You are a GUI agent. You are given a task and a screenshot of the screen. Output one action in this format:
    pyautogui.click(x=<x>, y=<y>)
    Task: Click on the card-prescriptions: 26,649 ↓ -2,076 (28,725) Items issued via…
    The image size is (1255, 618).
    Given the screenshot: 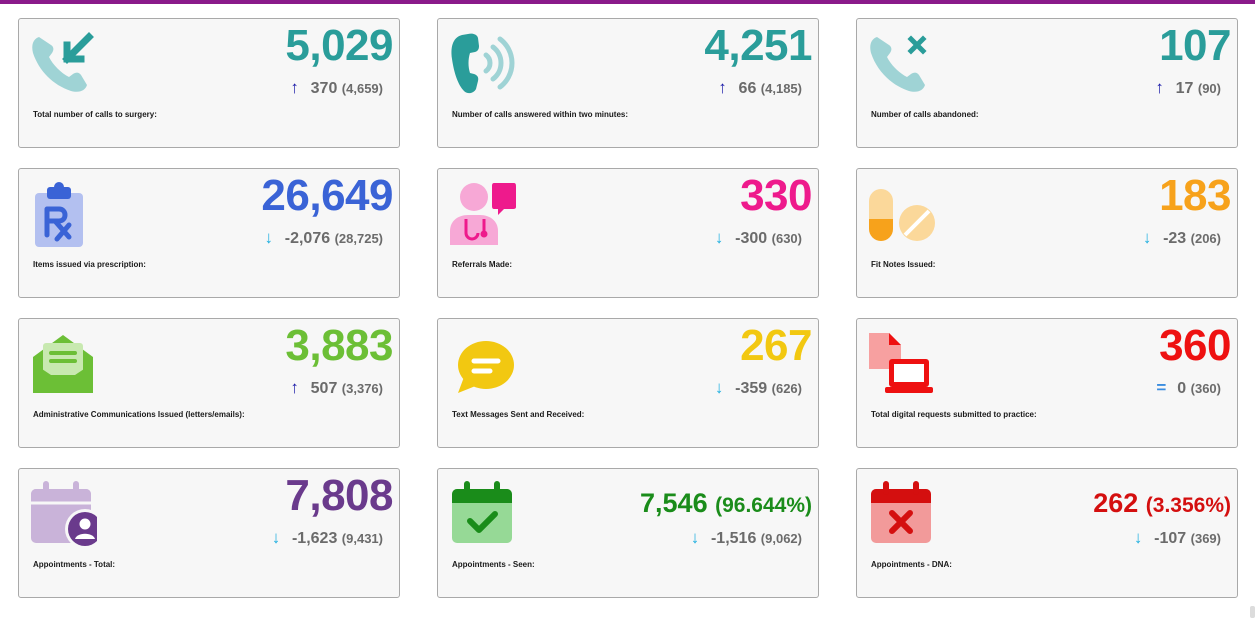 What is the action you would take?
    pyautogui.click(x=209, y=233)
    